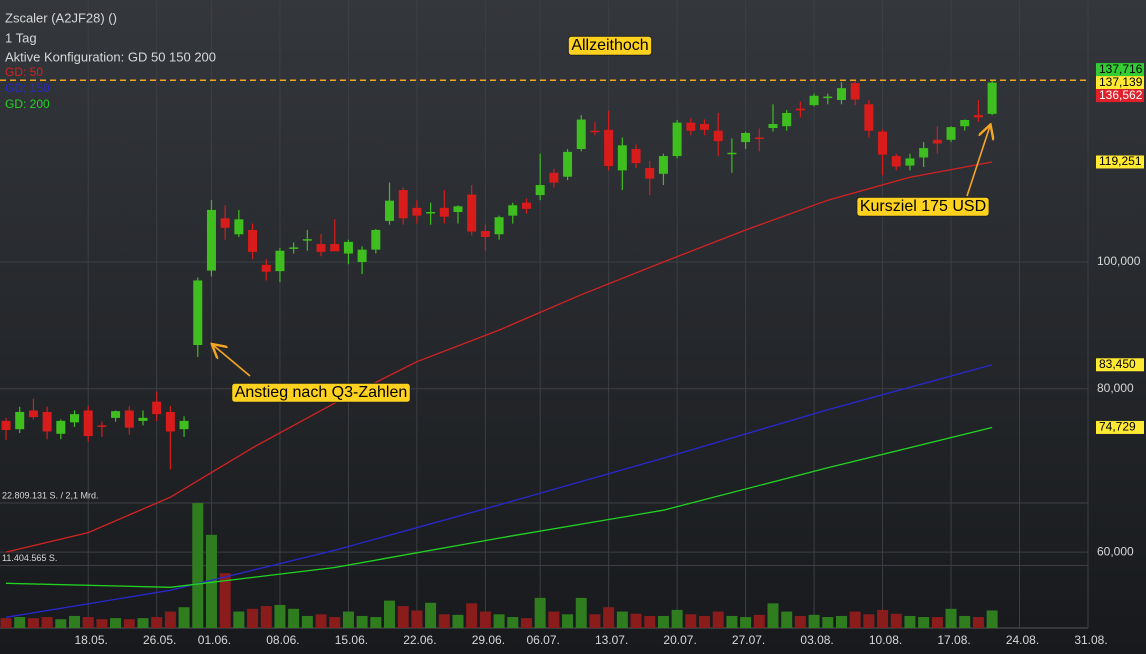 Image resolution: width=1146 pixels, height=654 pixels. I want to click on x-tick-label: 22.06., so click(419, 640).